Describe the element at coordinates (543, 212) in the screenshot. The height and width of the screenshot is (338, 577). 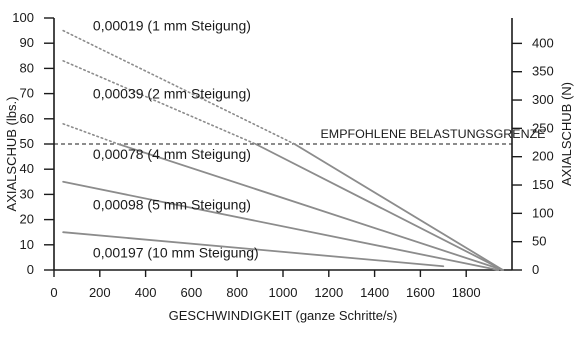
I see `y-right-tick-label: 100` at that location.